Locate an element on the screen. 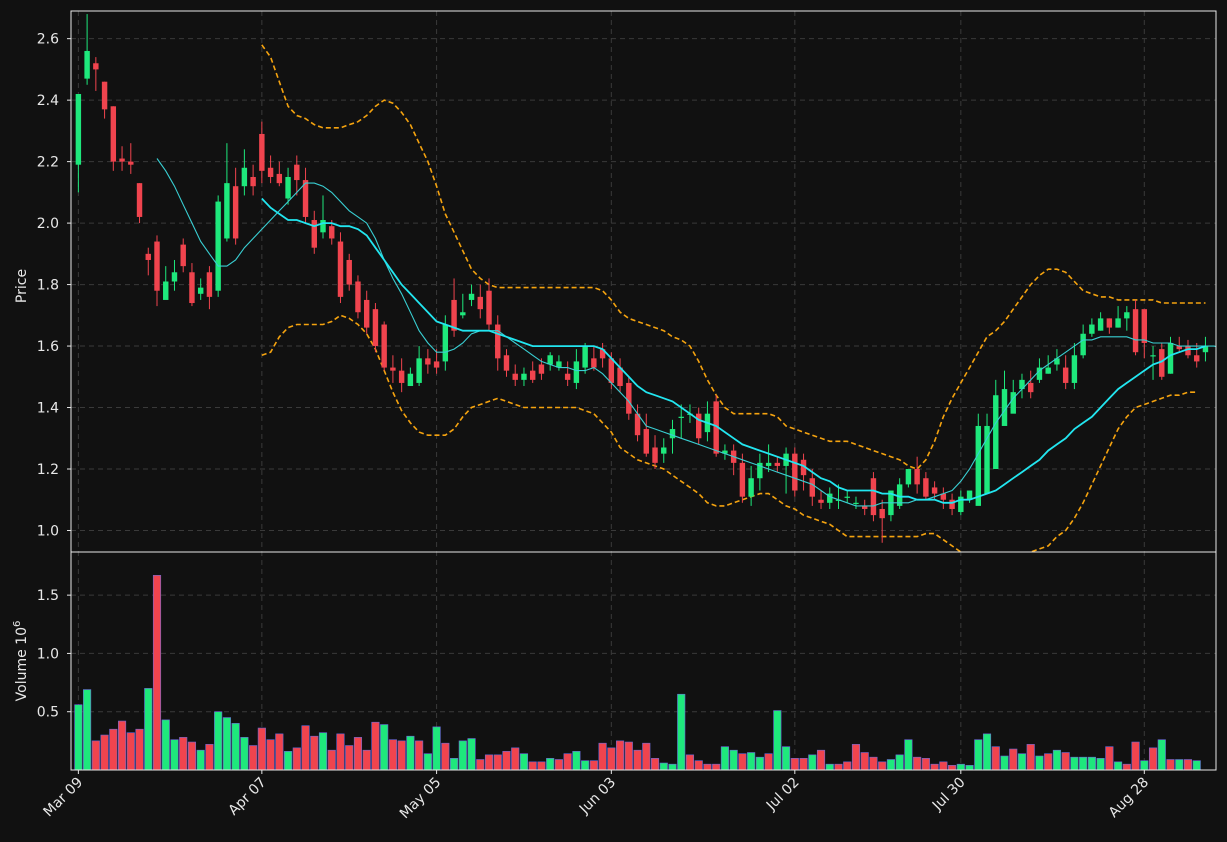 Image resolution: width=1227 pixels, height=842 pixels. price-axis-label: Price is located at coordinates (22, 286).